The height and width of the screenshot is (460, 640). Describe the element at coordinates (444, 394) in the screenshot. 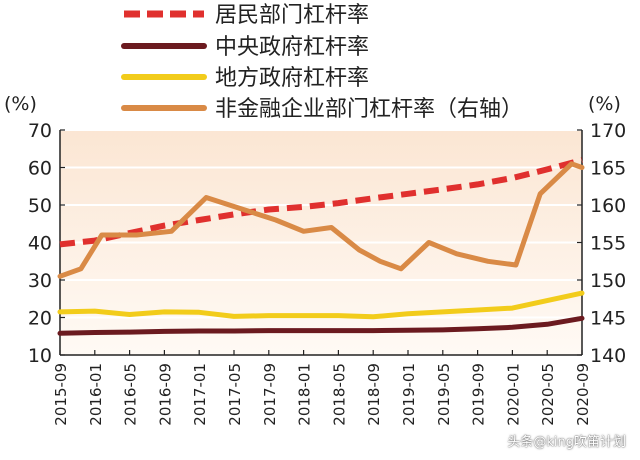

I see `x-tick-label: 2019-05` at that location.